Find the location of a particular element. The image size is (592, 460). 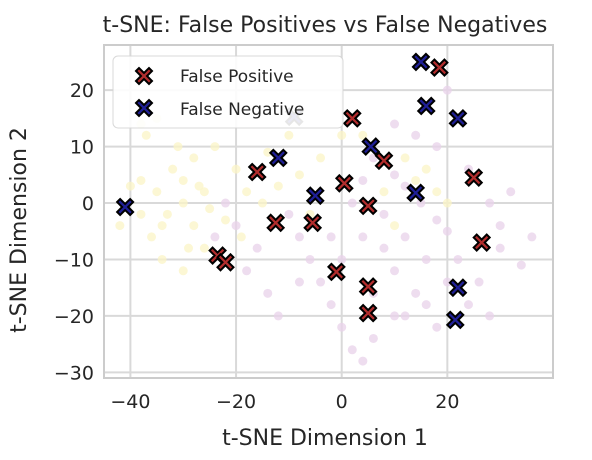

y-tick-label: 20 is located at coordinates (82, 91).